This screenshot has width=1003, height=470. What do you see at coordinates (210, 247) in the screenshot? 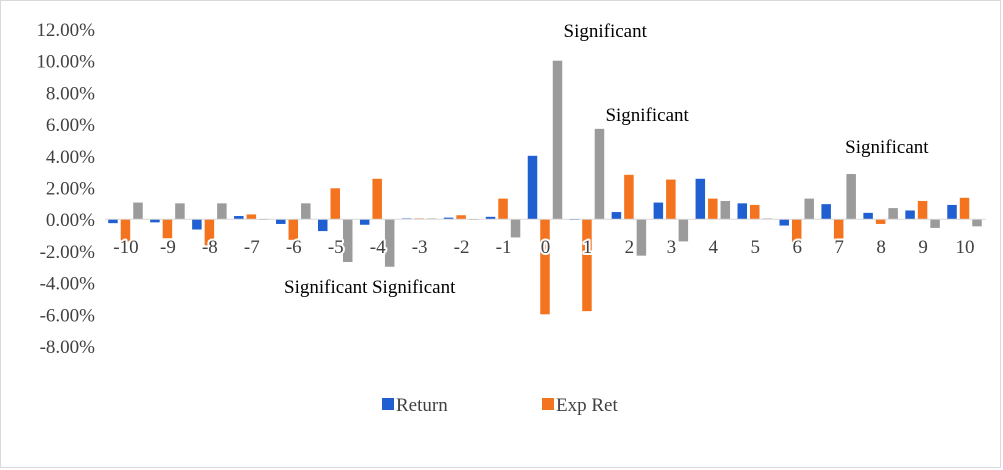
I see `x-tick-label: -8` at bounding box center [210, 247].